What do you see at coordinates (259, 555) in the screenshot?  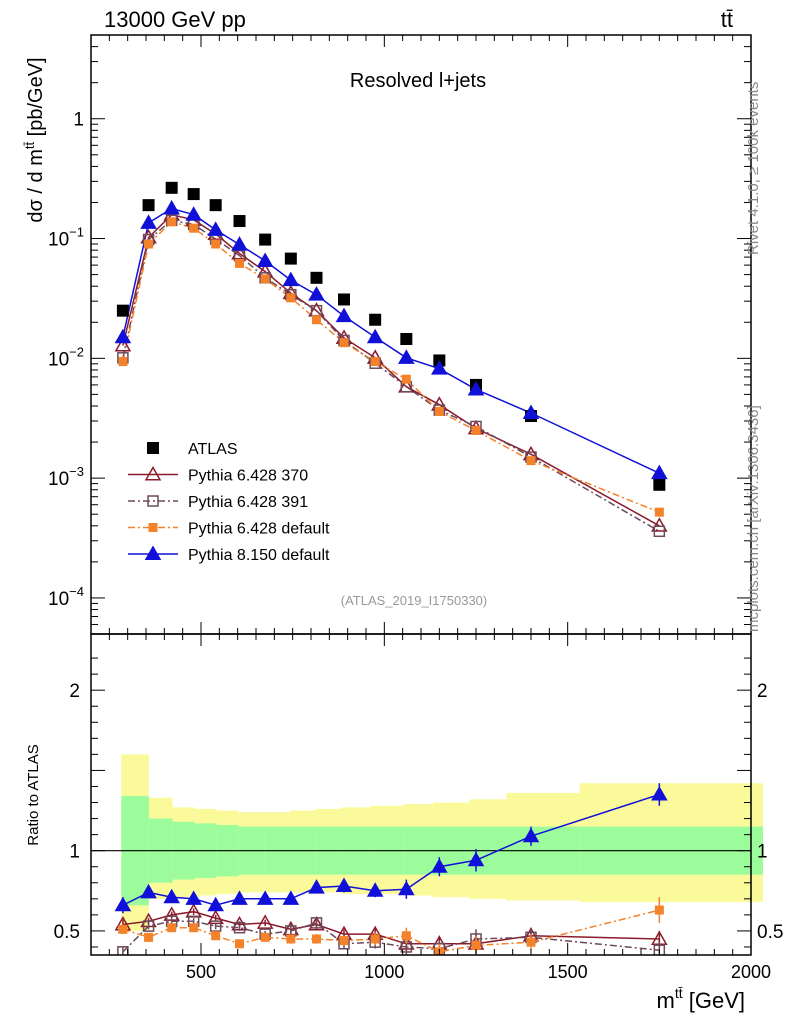 I see `legend-label-pythia-8-150-default: Pythia 8.150 default` at bounding box center [259, 555].